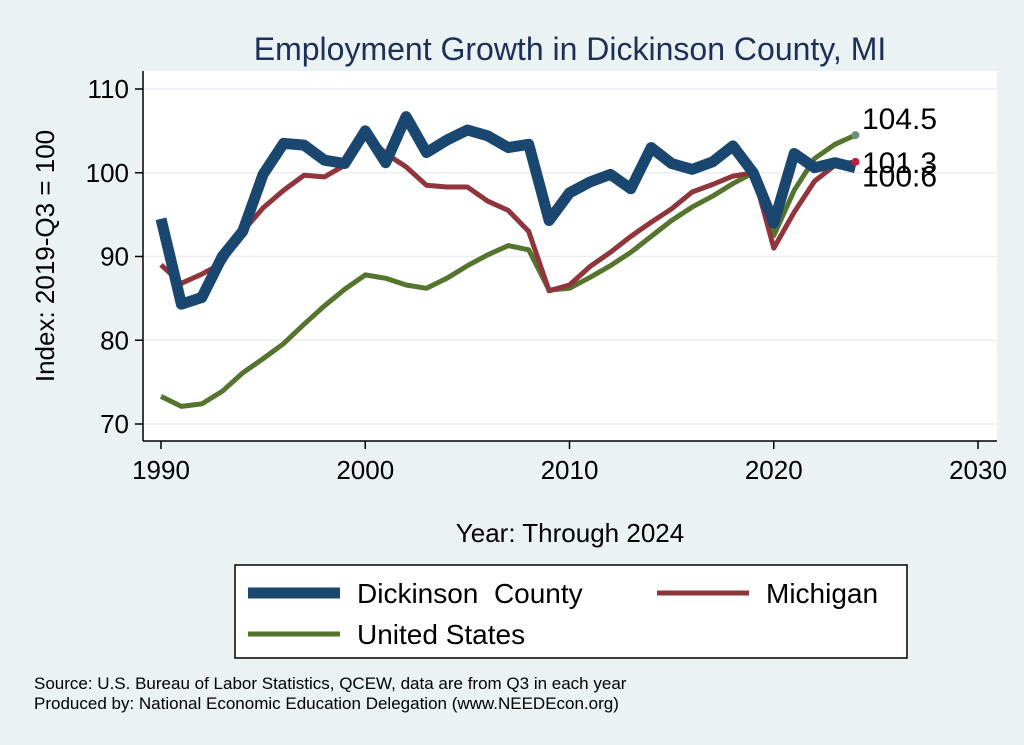 The width and height of the screenshot is (1024, 745). I want to click on x-tick-label: 2020, so click(774, 470).